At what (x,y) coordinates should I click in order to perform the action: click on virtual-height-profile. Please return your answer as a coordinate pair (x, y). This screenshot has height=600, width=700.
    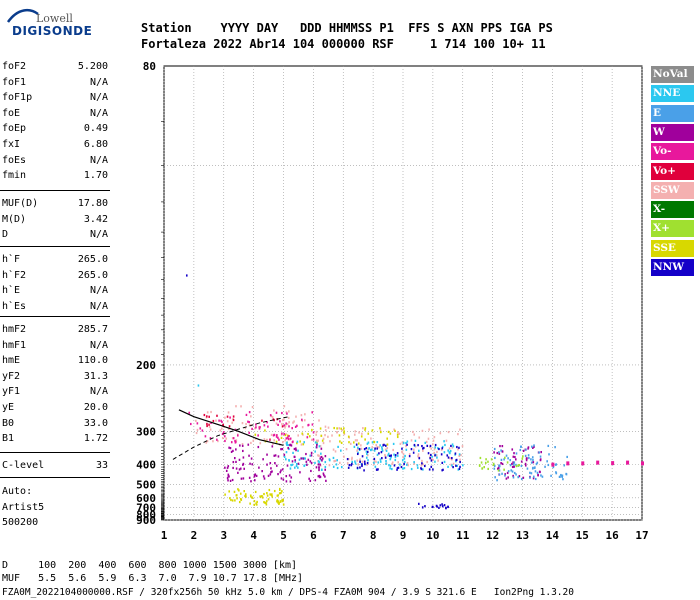
    Looking at the image, I should click on (231, 427).